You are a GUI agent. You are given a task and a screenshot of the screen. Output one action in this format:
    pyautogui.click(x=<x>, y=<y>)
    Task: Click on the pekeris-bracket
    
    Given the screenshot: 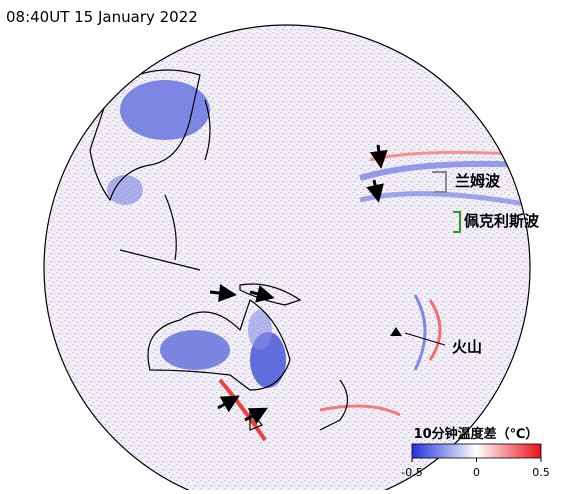 What is the action you would take?
    pyautogui.click(x=457, y=222)
    